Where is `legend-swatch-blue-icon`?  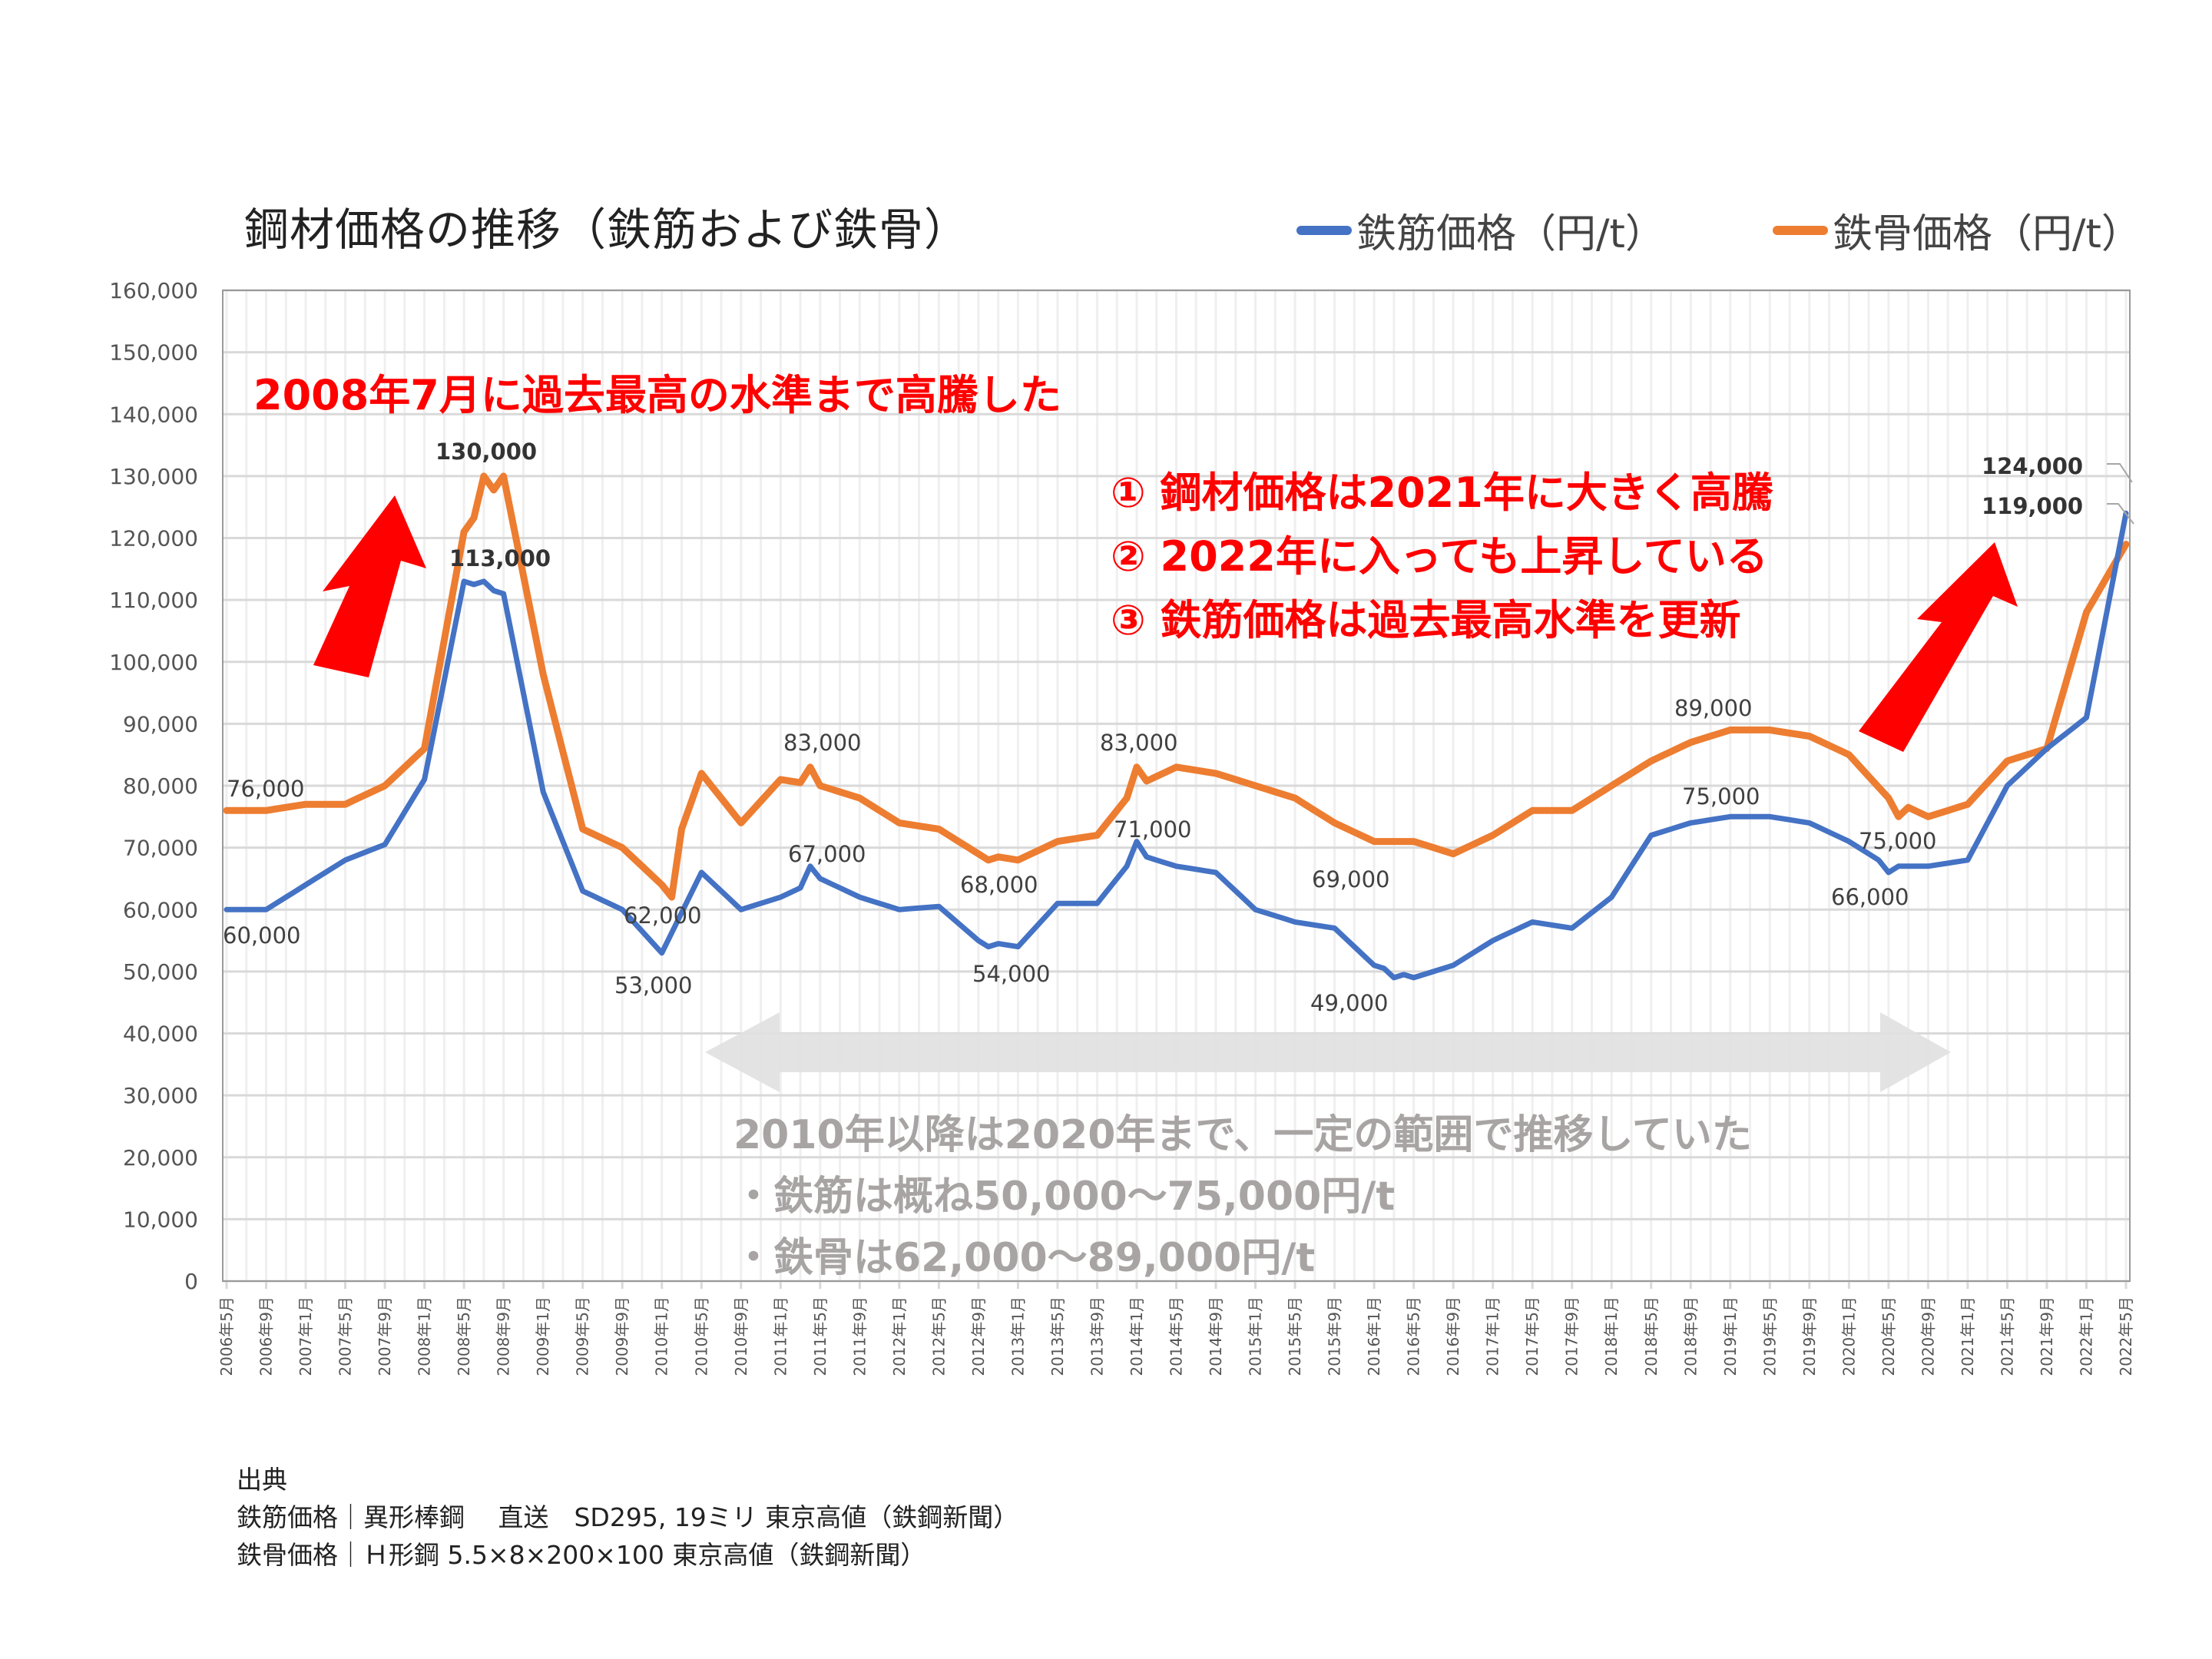
legend-swatch-blue-icon is located at coordinates (1324, 230).